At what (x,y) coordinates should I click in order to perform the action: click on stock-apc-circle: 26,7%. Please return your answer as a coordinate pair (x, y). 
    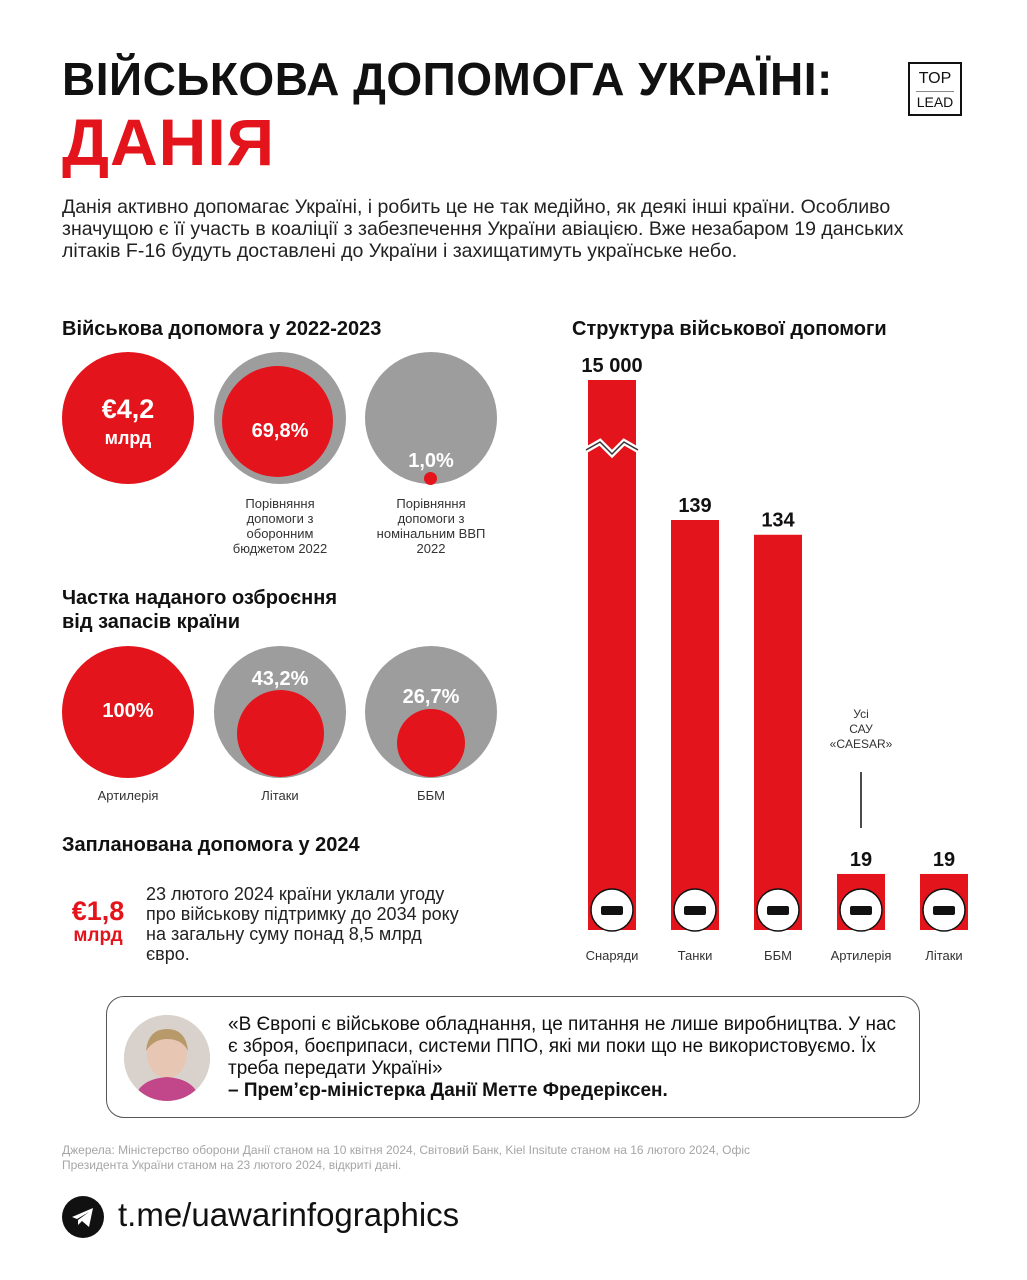
    Looking at the image, I should click on (431, 712).